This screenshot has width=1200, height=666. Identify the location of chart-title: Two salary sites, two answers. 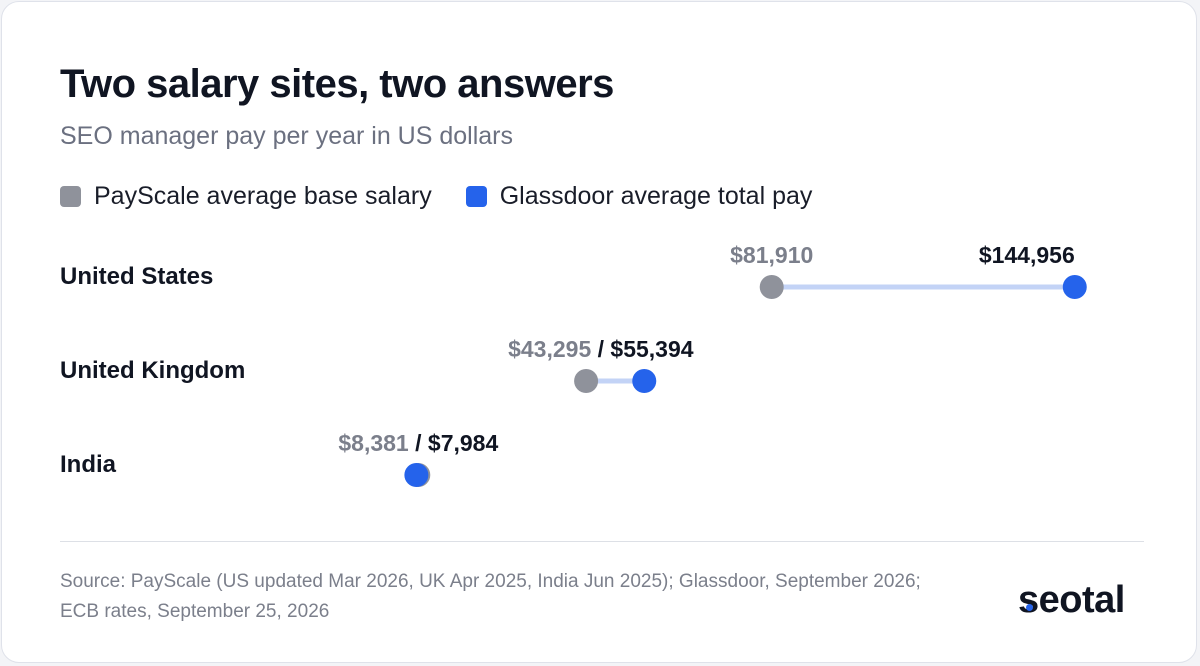
(337, 84).